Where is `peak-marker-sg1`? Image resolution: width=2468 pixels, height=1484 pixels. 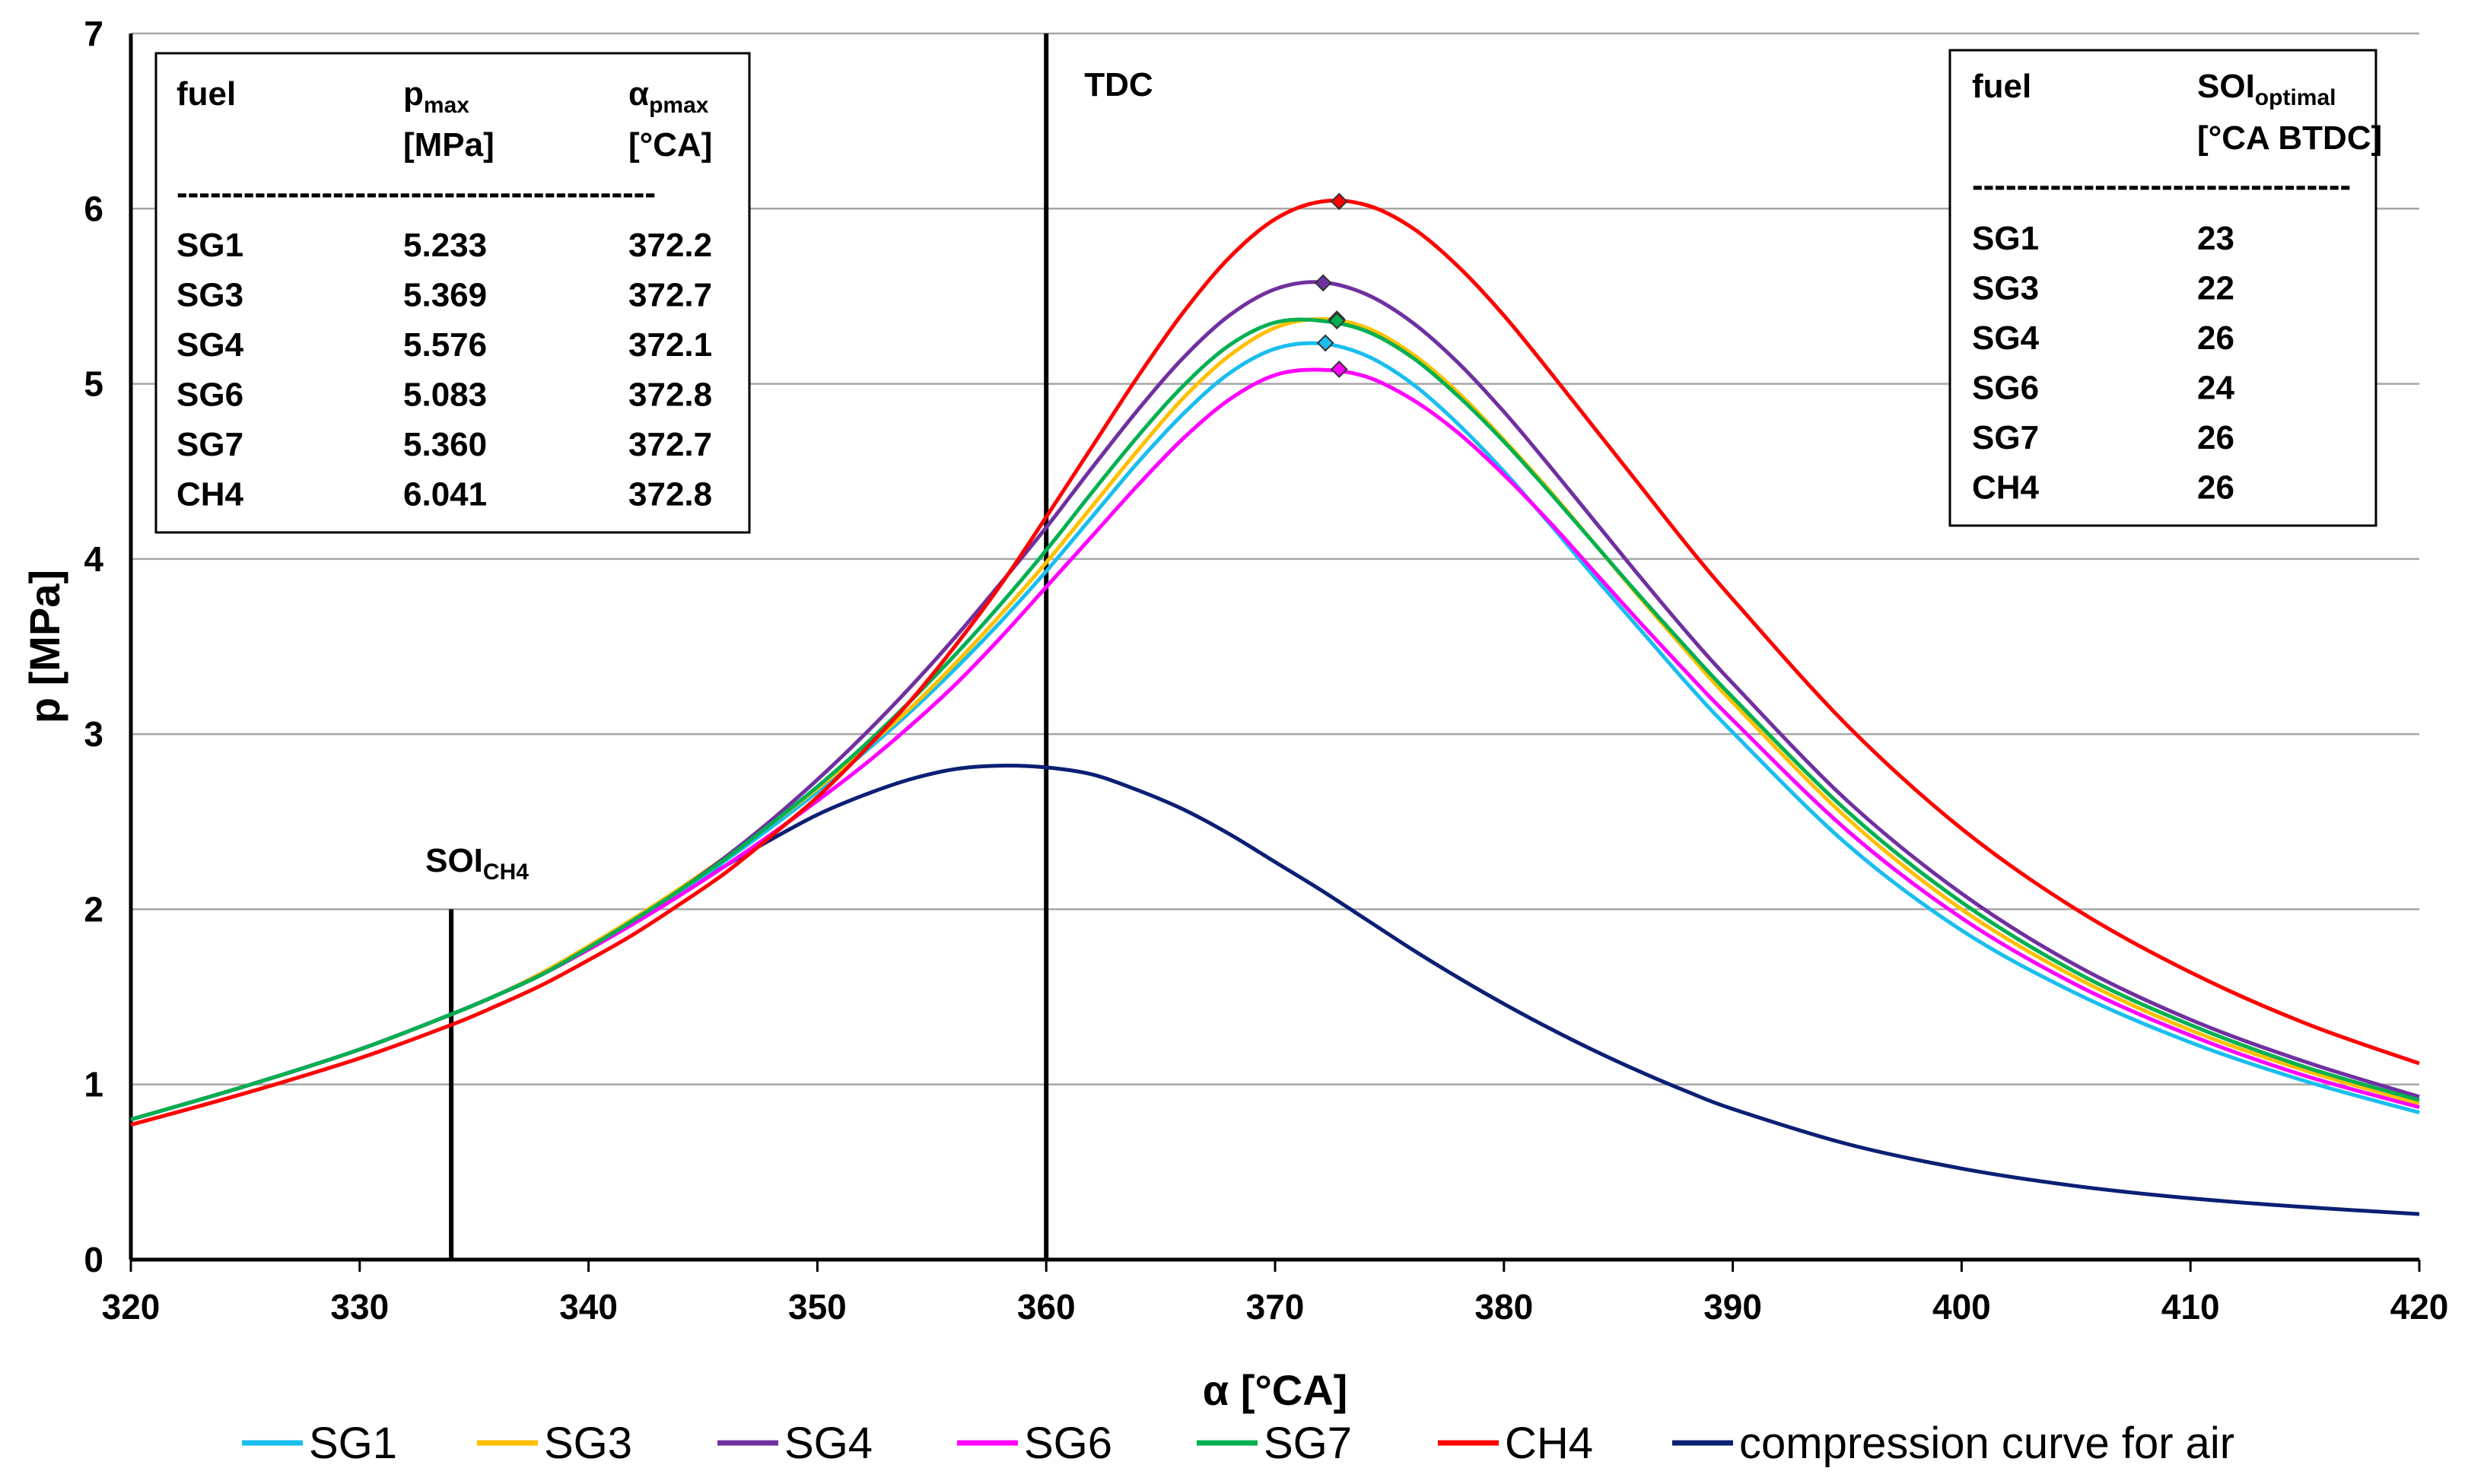 peak-marker-sg1 is located at coordinates (1325, 343).